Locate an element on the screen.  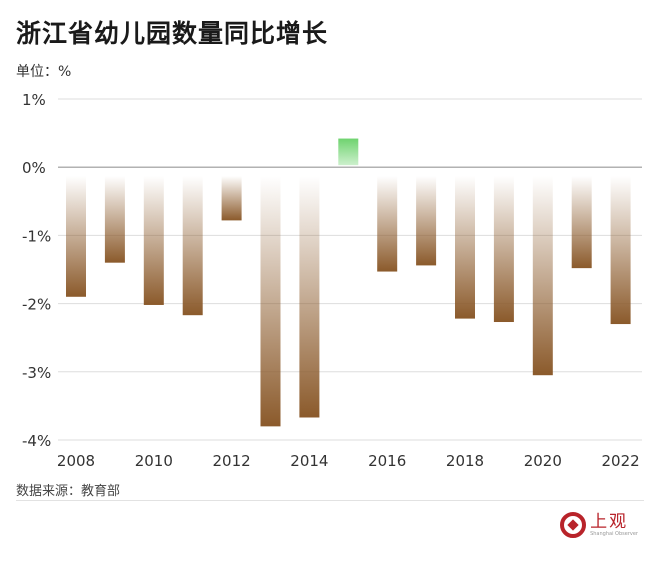
data-source: 数据来源：教育部 is located at coordinates (68, 491).